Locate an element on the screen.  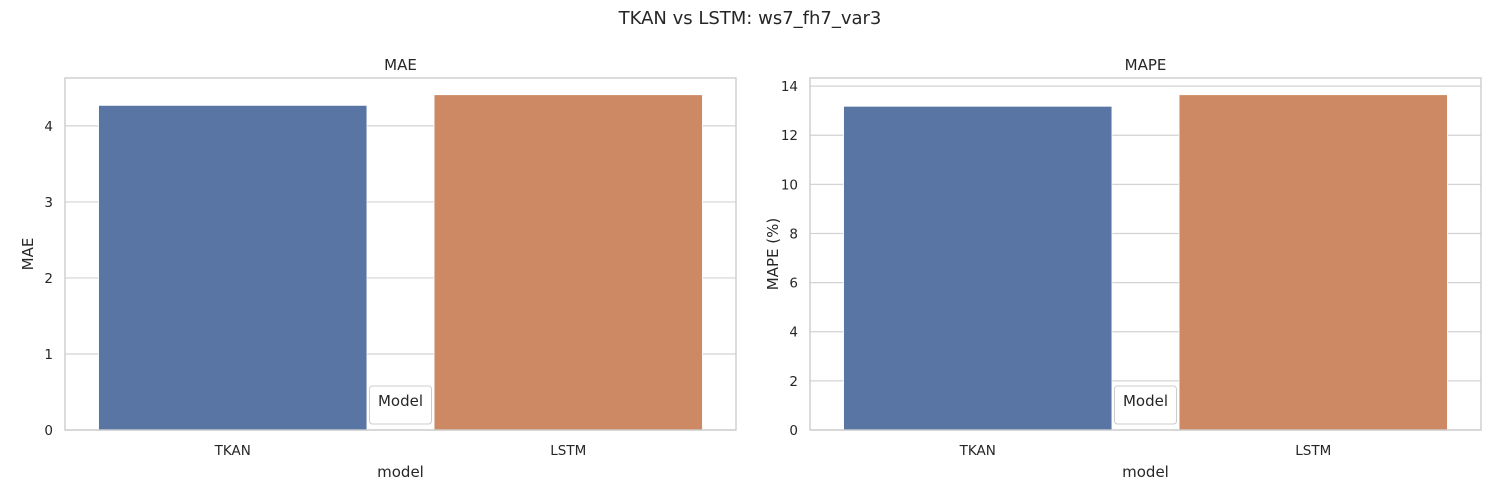
mape-title: MAPE is located at coordinates (1146, 65).